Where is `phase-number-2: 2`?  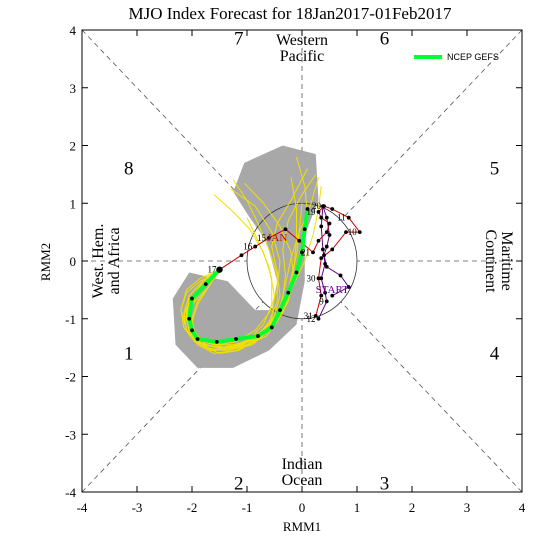
phase-number-2: 2 is located at coordinates (239, 483).